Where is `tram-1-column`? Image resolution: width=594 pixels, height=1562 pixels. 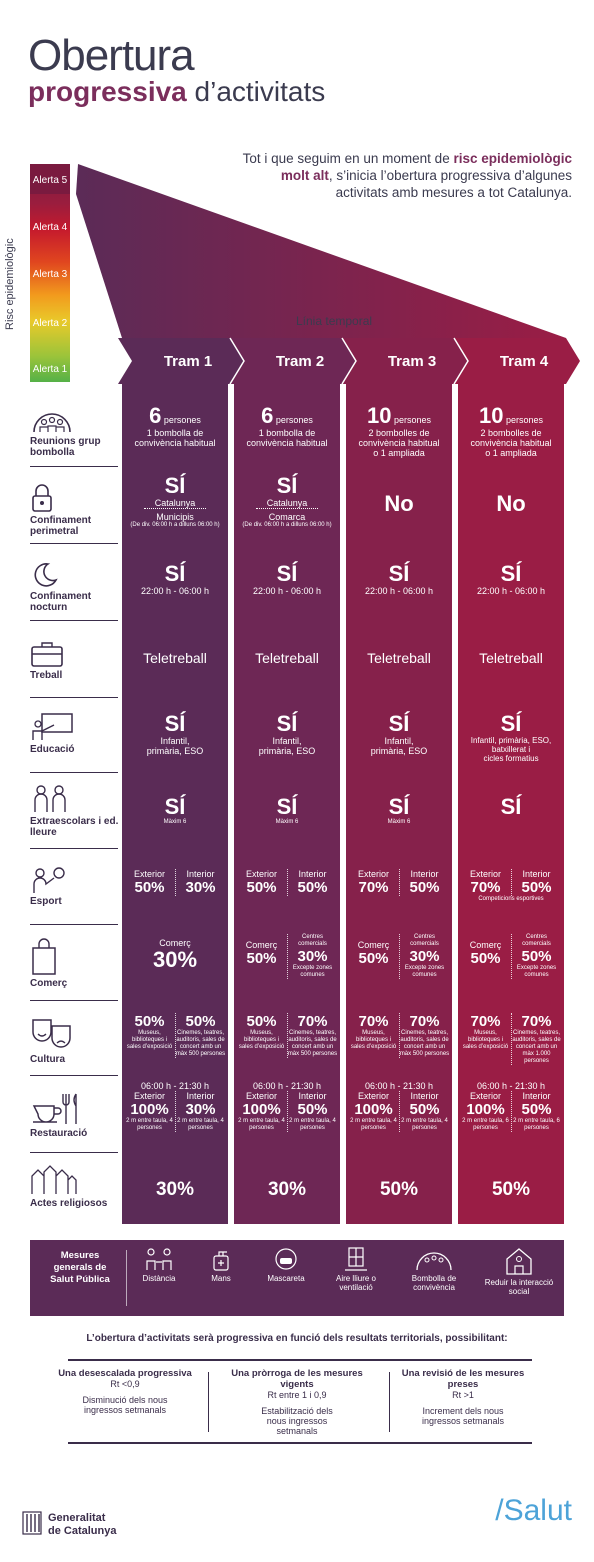
tram-1-column is located at coordinates (175, 804).